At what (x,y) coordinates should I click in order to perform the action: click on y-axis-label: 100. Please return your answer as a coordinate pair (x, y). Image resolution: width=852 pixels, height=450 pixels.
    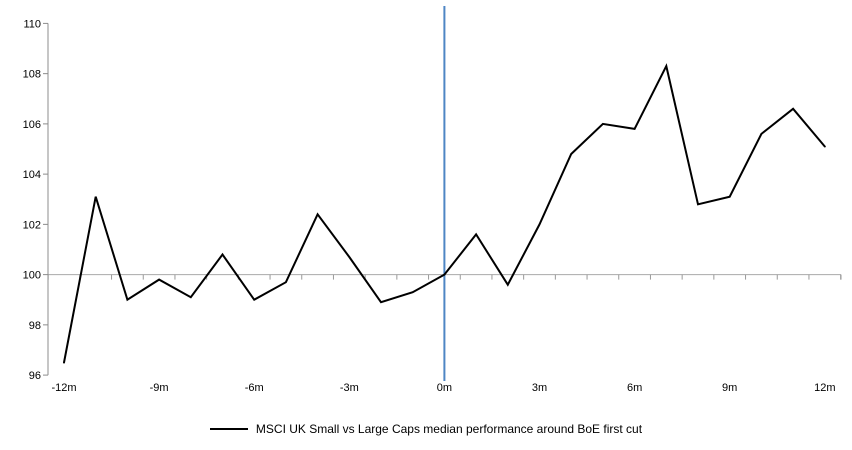
    Looking at the image, I should click on (32, 276).